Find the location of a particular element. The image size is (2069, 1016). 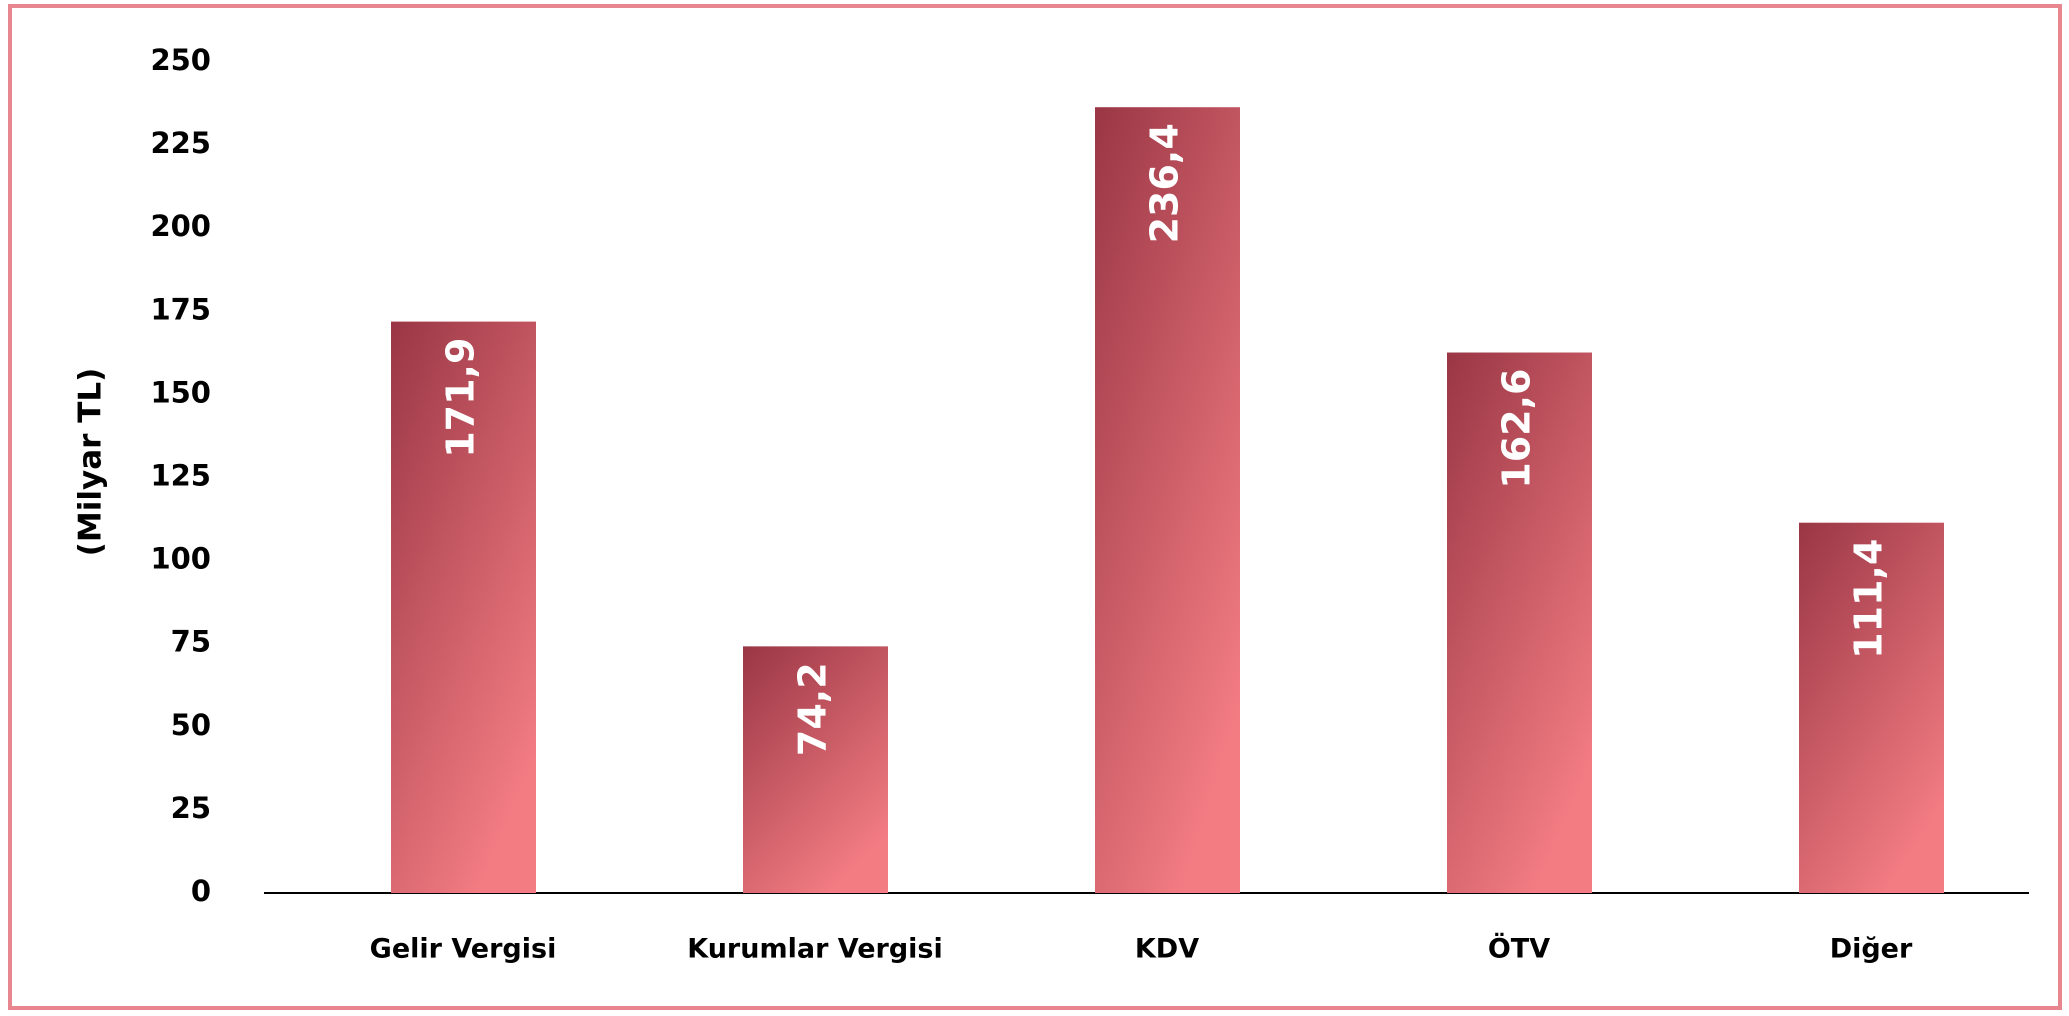

y-tick-label: 125 is located at coordinates (180, 476).